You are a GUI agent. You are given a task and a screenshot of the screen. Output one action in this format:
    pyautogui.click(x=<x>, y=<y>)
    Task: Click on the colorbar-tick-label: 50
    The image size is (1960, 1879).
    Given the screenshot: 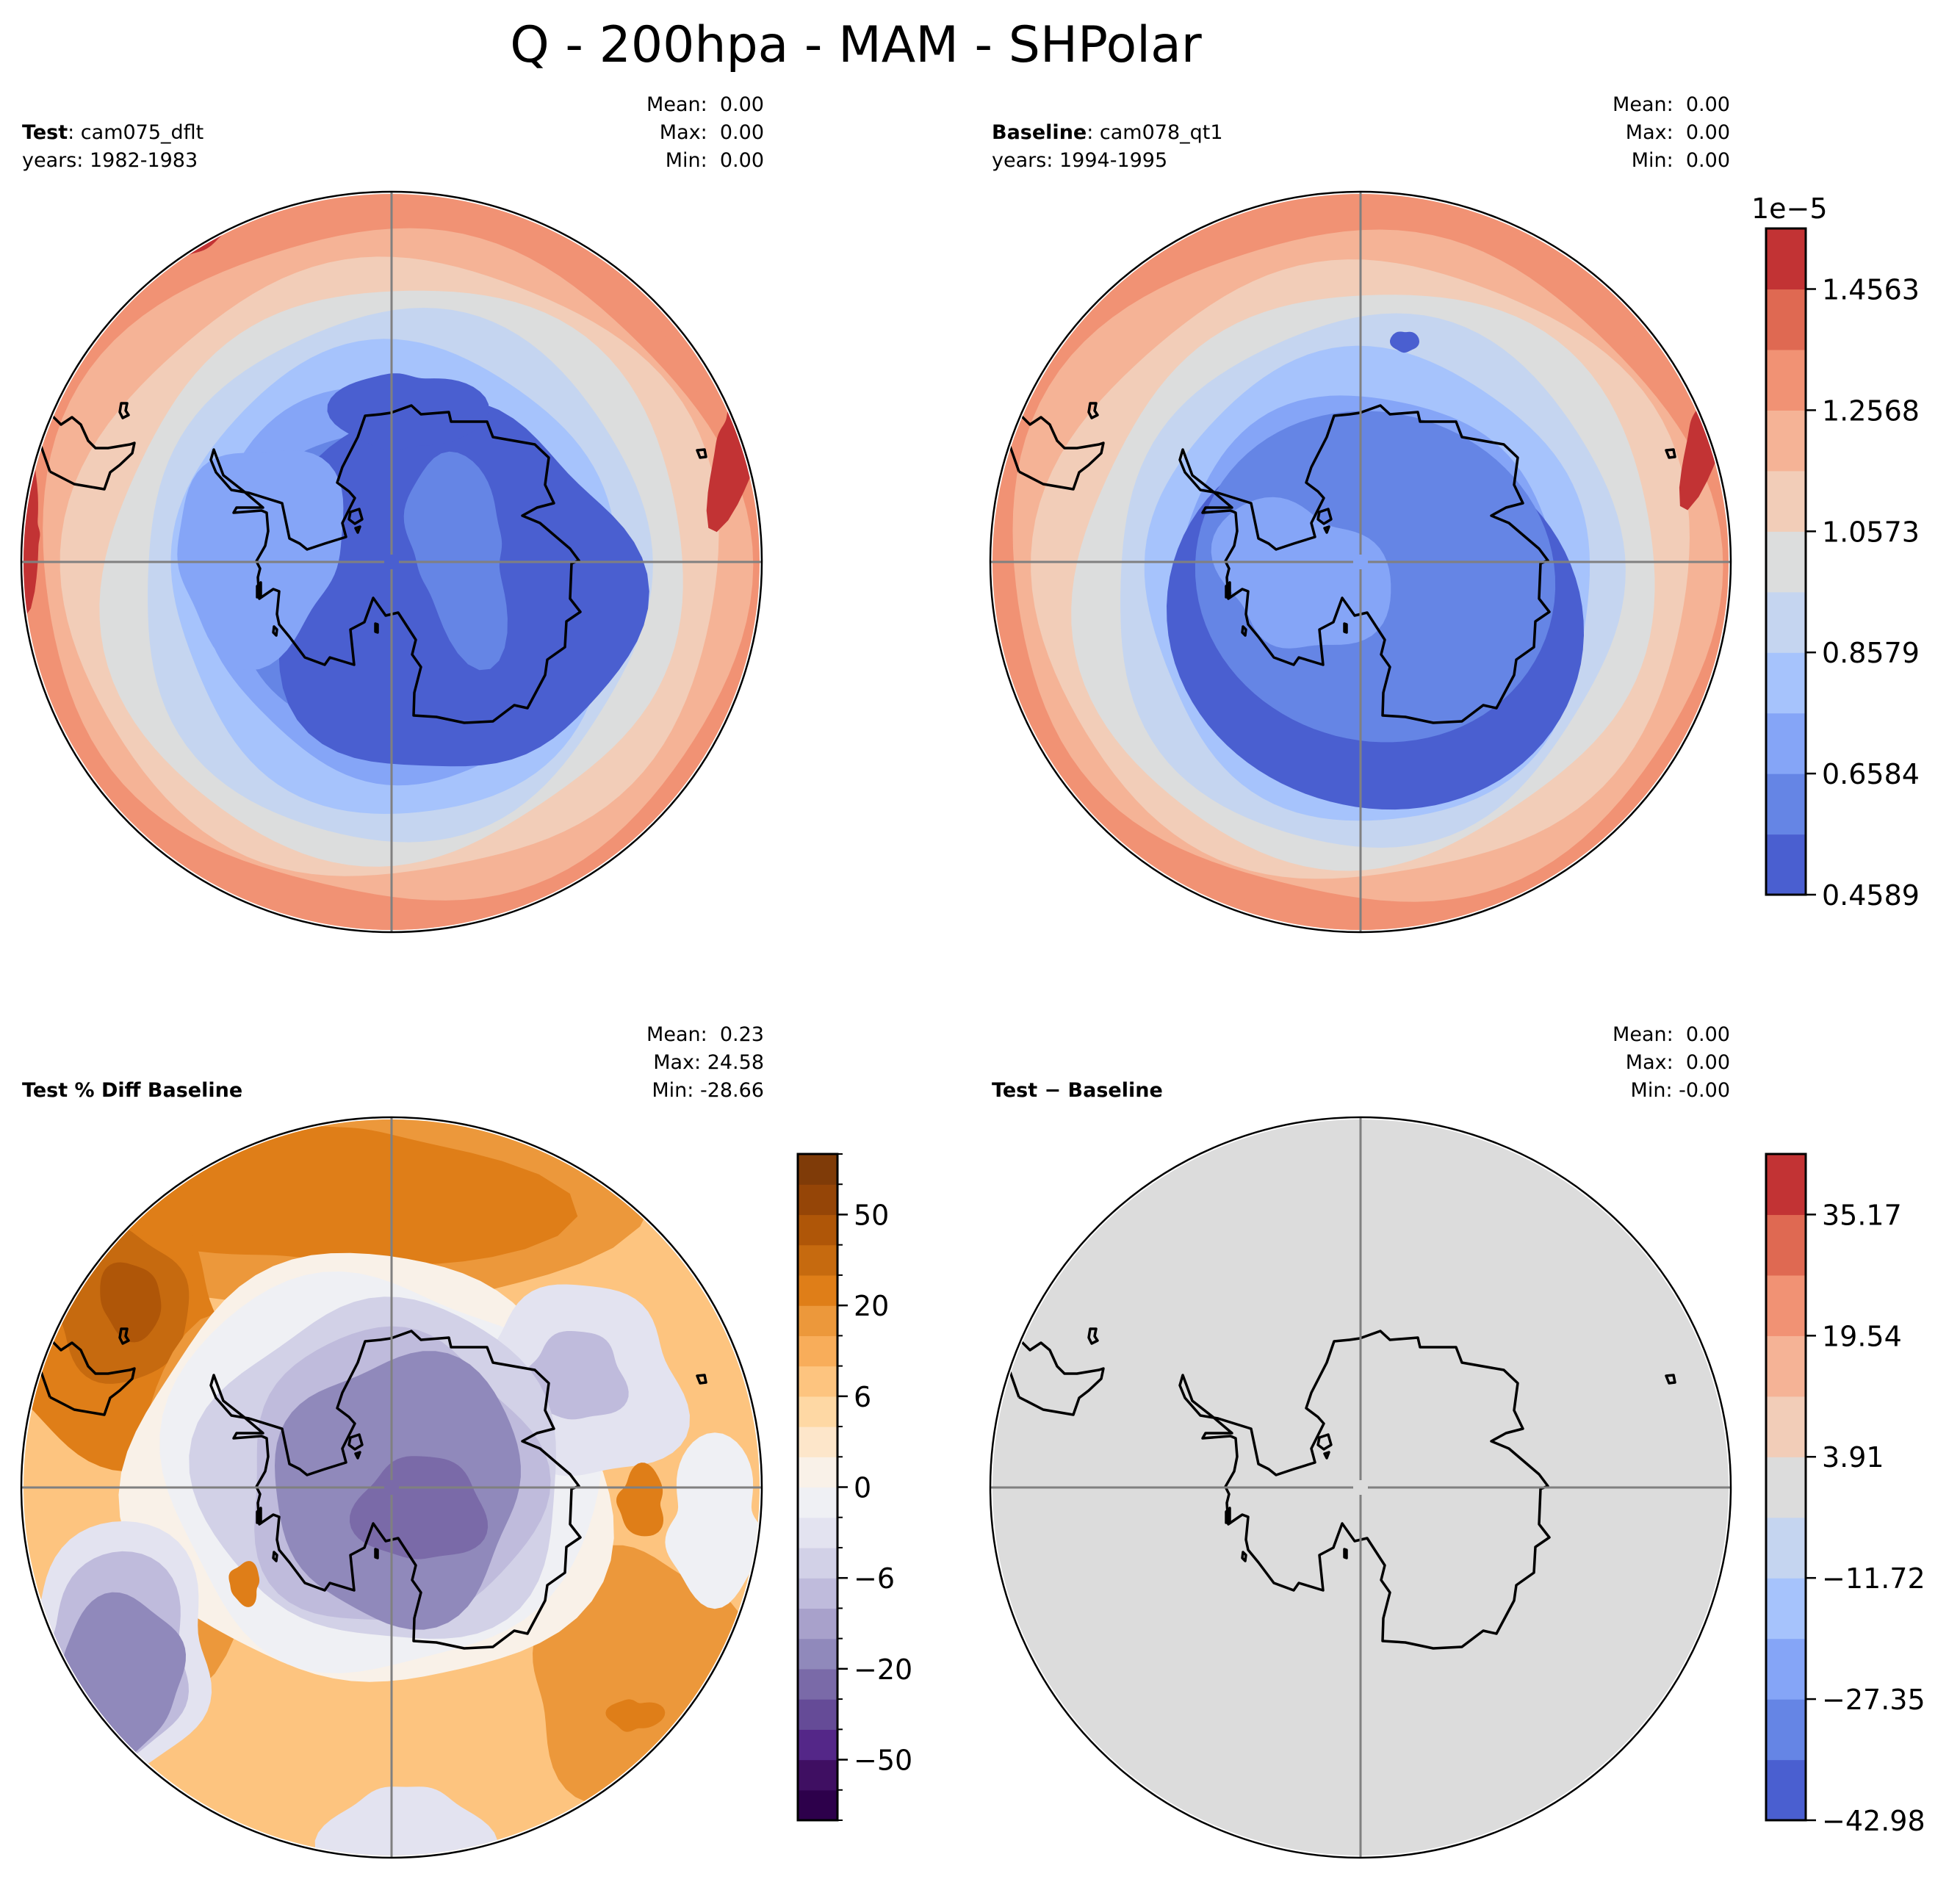 What is the action you would take?
    pyautogui.click(x=871, y=1215)
    